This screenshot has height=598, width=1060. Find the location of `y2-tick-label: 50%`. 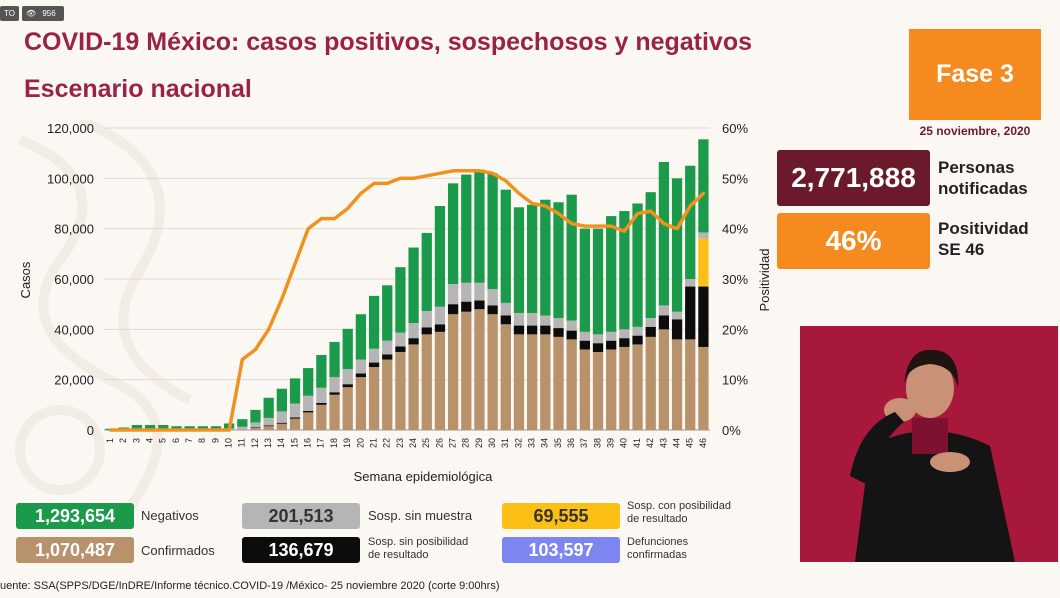

y2-tick-label: 50% is located at coordinates (735, 178).